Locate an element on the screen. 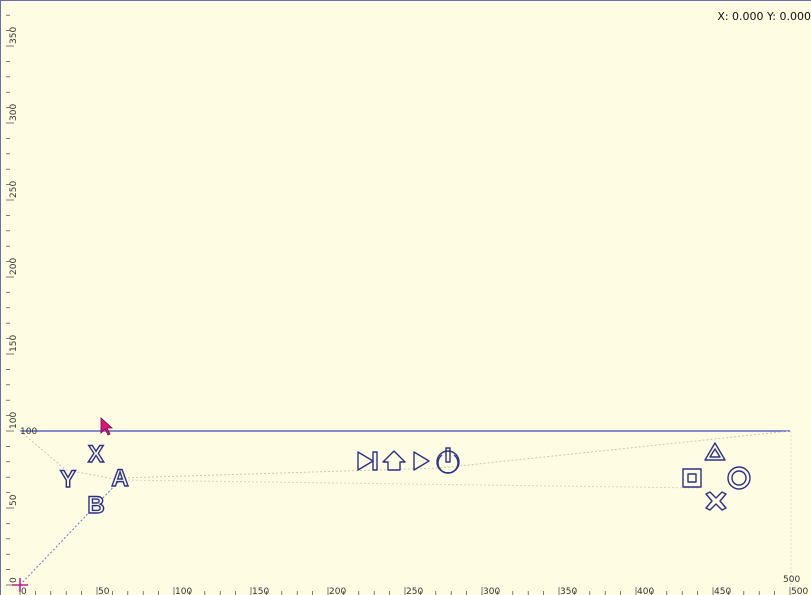  square-icon is located at coordinates (692, 478).